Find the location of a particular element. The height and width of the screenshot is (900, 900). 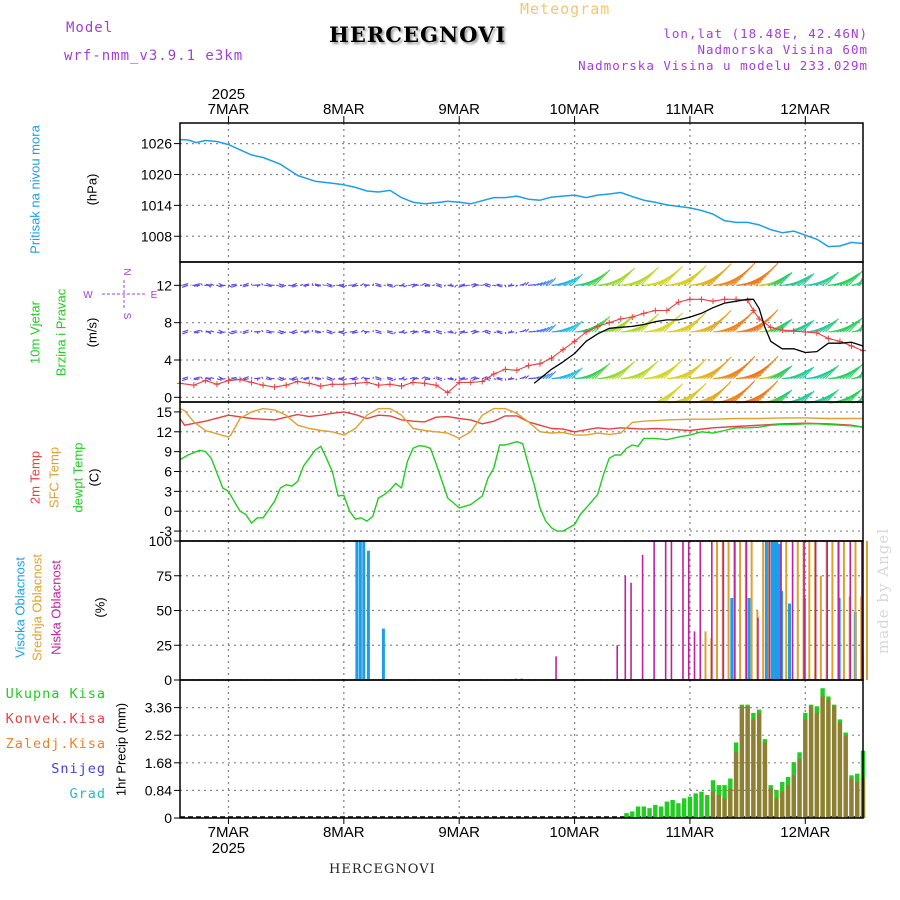

sfc-temp-line is located at coordinates (521, 423).